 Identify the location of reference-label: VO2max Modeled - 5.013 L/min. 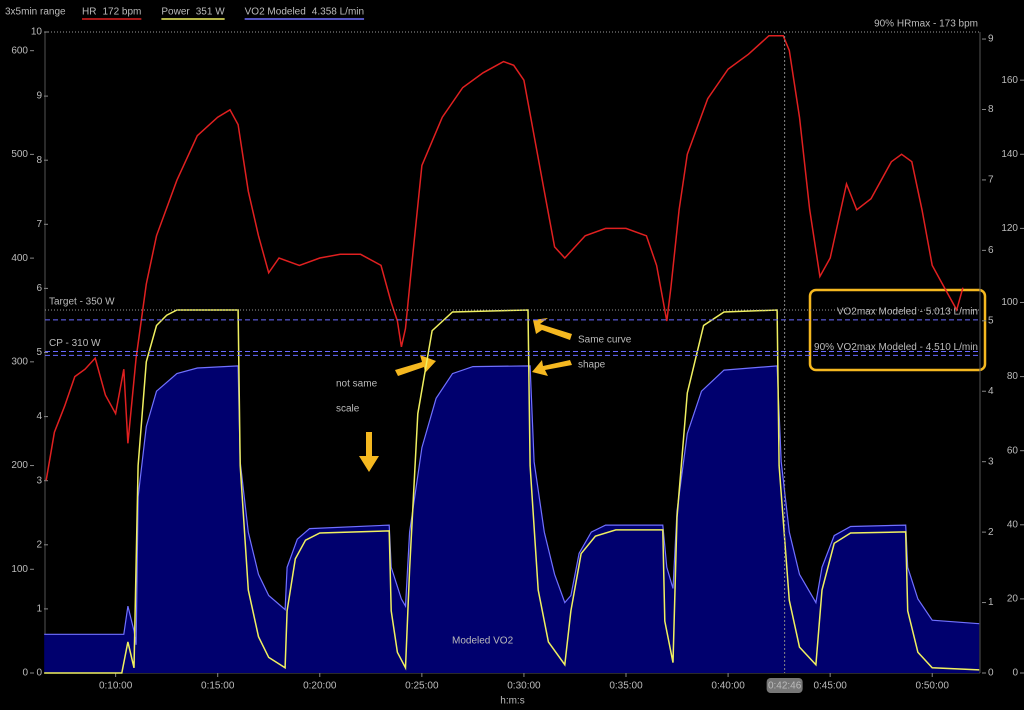
(907, 312).